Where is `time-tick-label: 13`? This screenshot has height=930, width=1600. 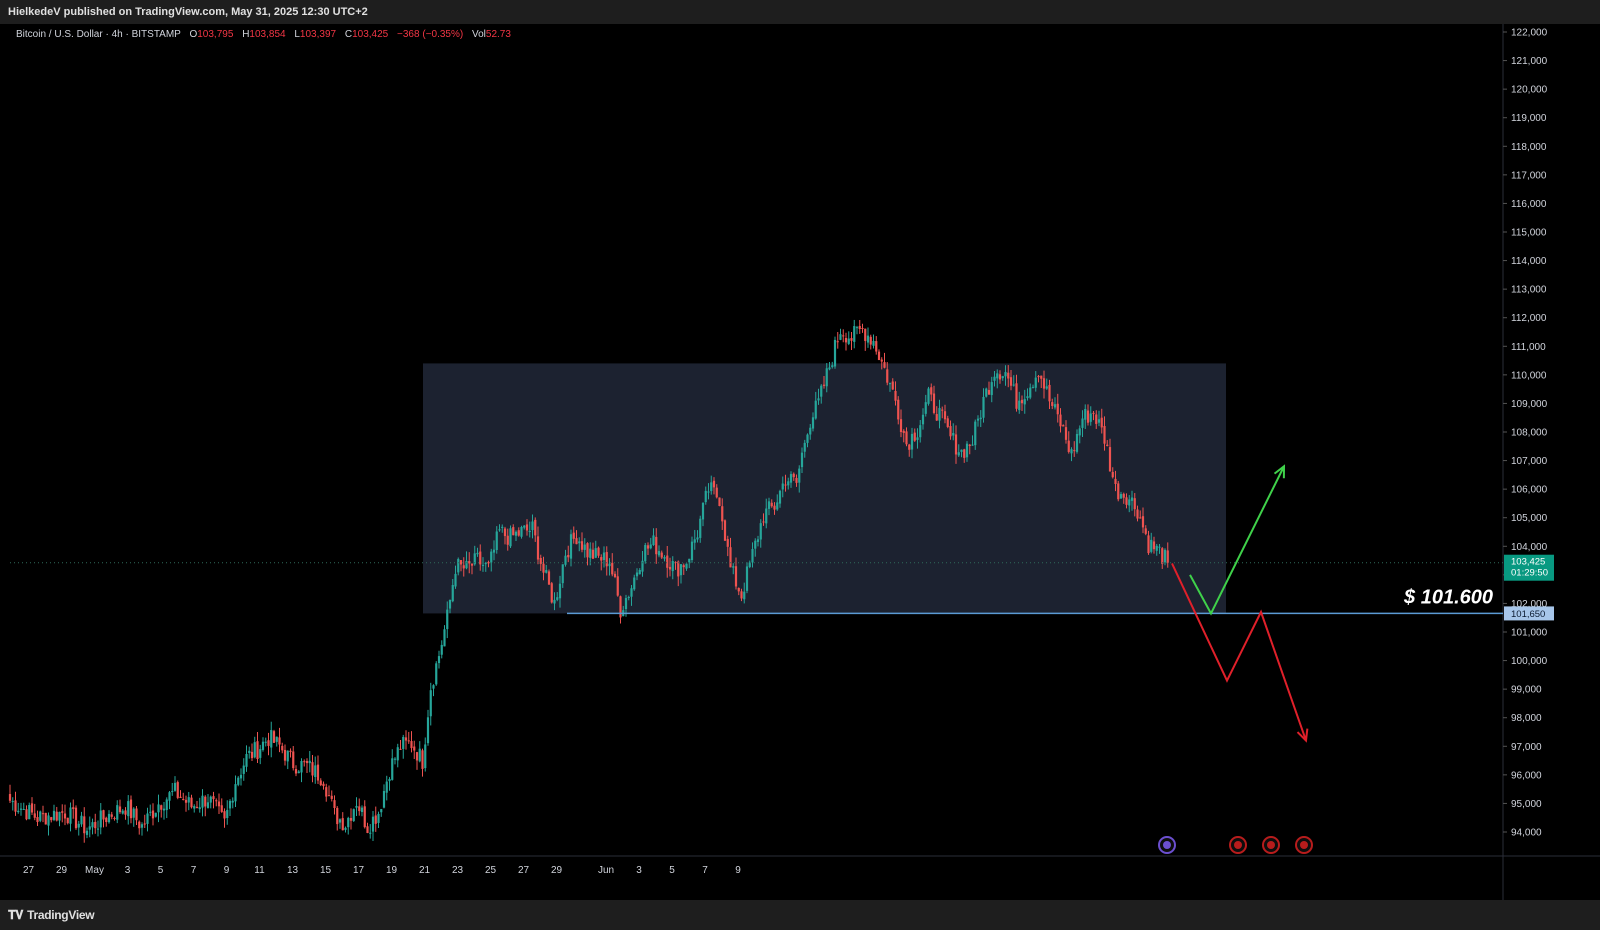
time-tick-label: 13 is located at coordinates (293, 870).